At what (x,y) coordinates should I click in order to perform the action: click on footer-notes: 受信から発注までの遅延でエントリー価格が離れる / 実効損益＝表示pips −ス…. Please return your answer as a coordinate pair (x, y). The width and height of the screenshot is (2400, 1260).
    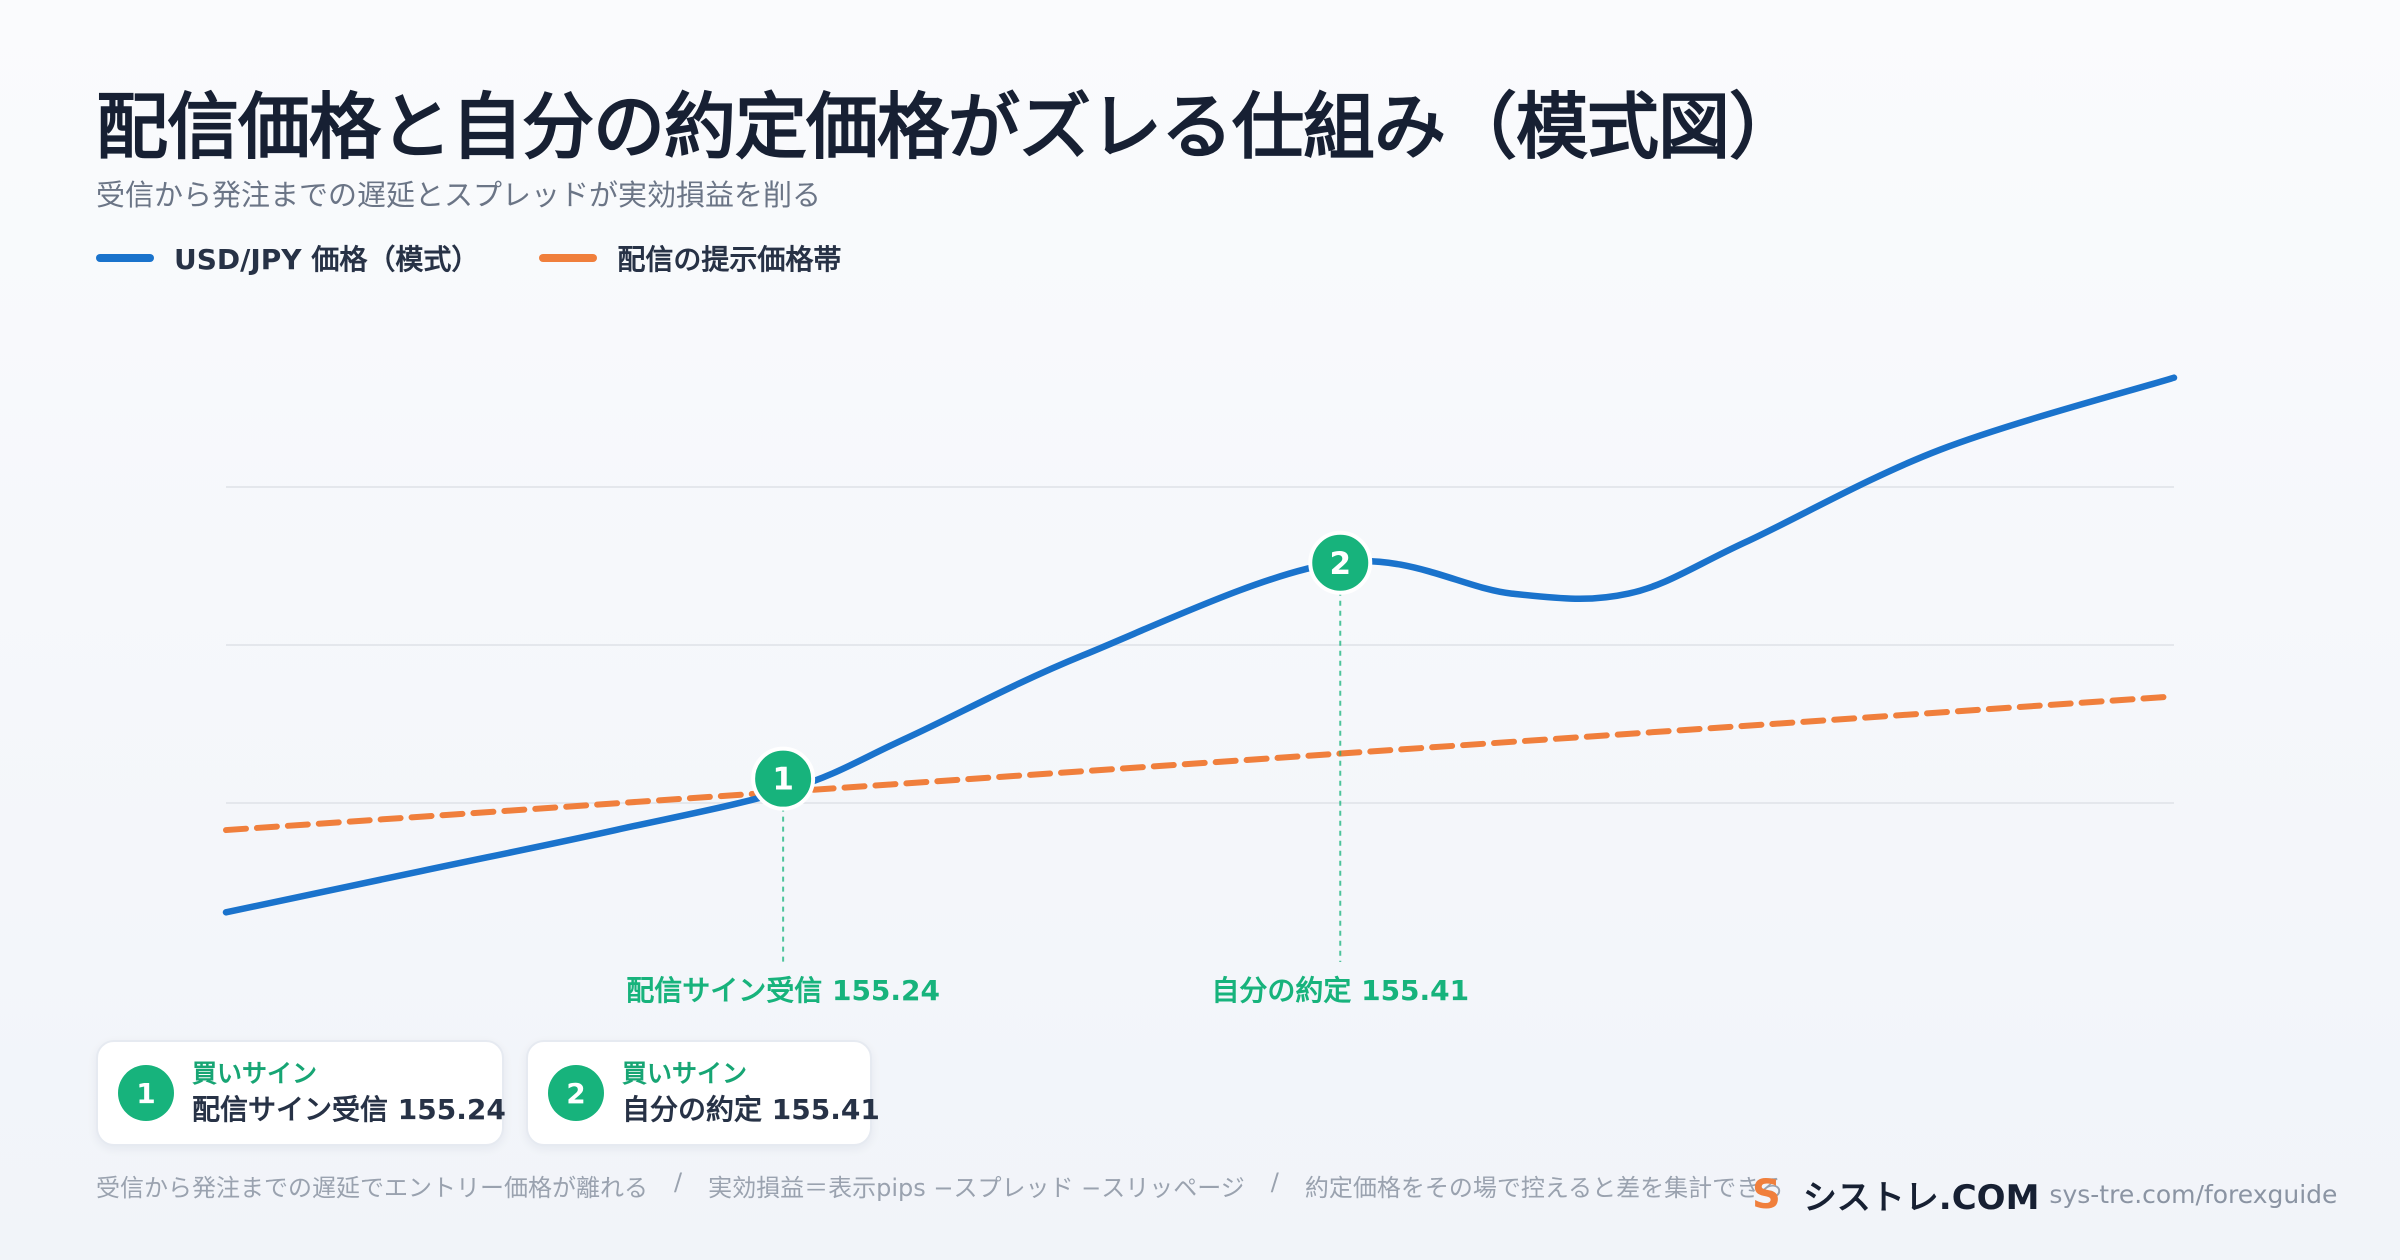
    Looking at the image, I should click on (940, 1185).